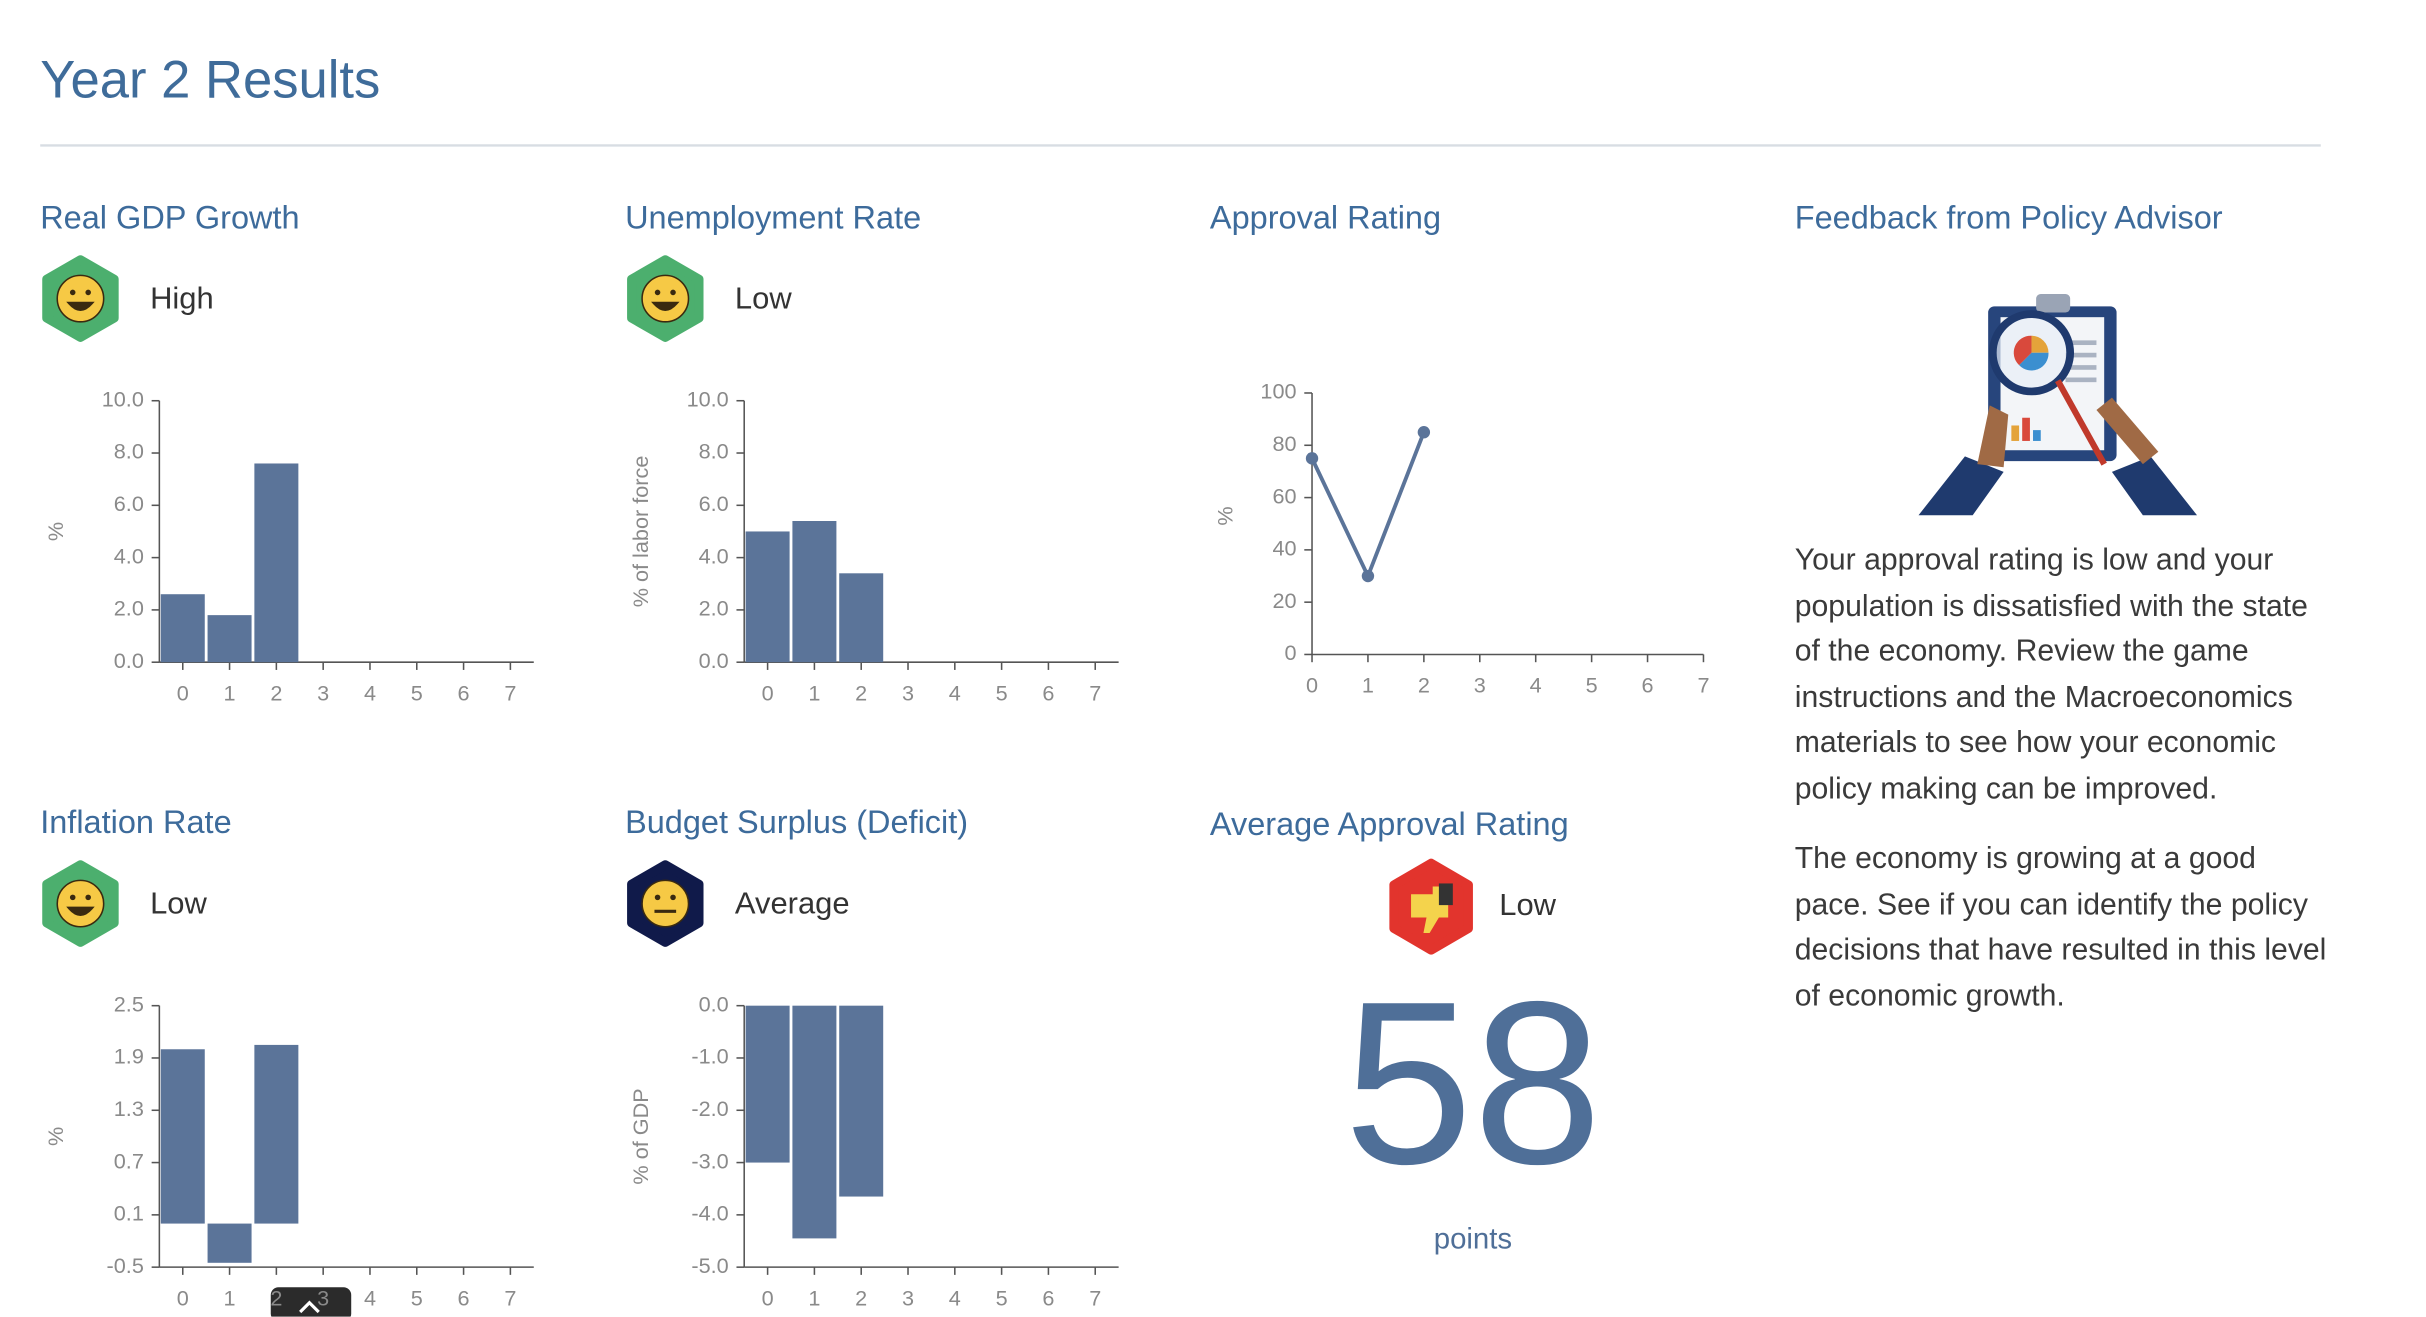 Image resolution: width=2426 pixels, height=1317 pixels. Describe the element at coordinates (311, 1302) in the screenshot. I see `show-more-tab` at that location.